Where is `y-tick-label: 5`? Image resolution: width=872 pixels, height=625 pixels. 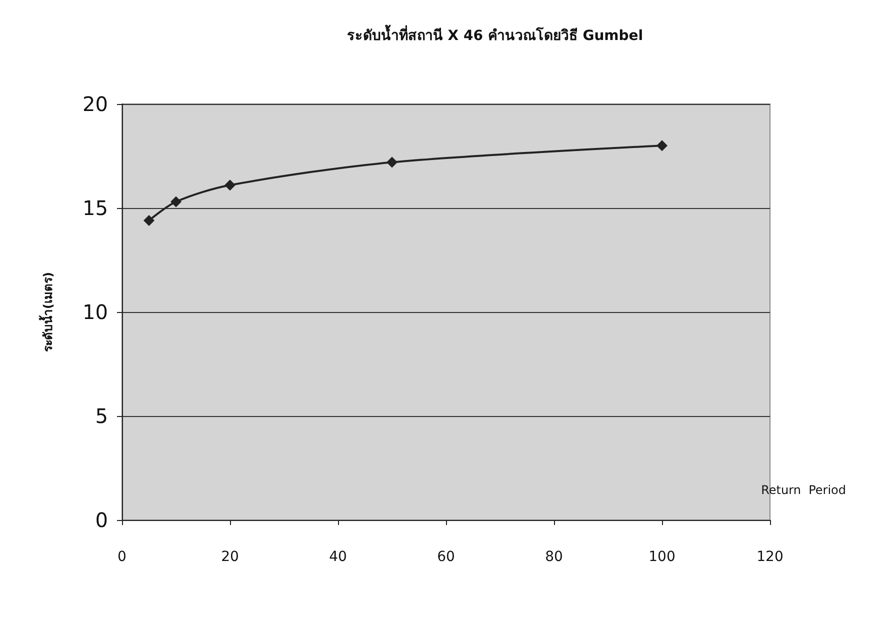 y-tick-label: 5 is located at coordinates (101, 416).